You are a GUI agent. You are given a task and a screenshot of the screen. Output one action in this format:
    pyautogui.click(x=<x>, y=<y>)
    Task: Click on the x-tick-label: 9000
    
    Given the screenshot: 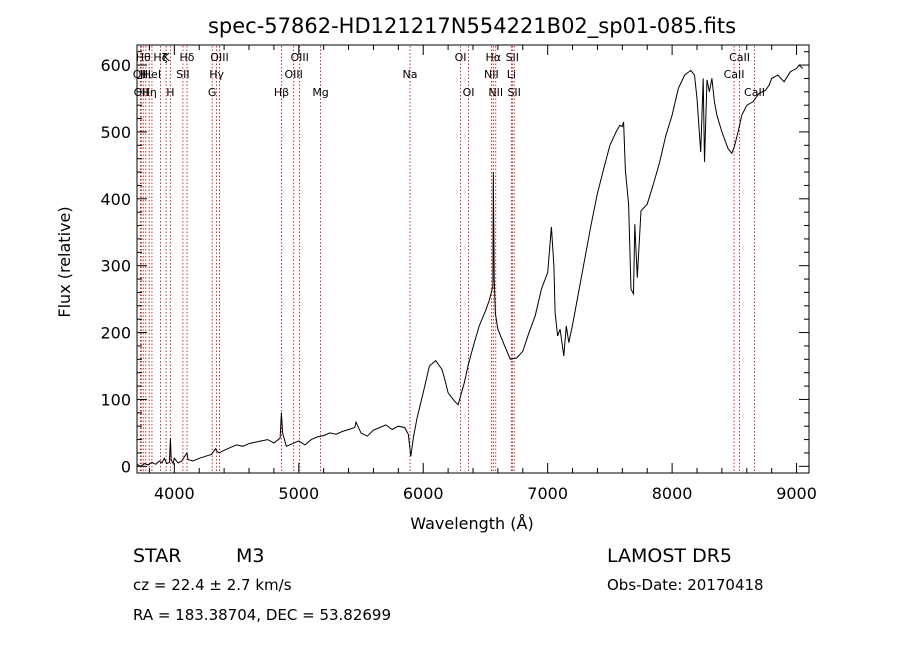 What is the action you would take?
    pyautogui.click(x=796, y=493)
    